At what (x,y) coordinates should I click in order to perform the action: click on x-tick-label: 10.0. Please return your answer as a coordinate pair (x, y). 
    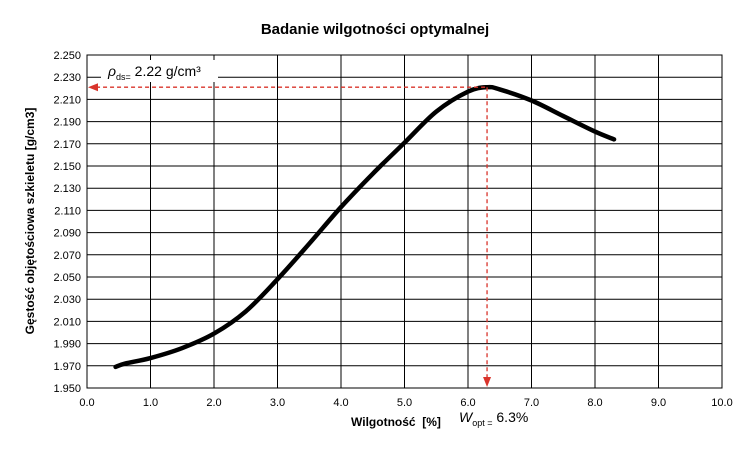
    Looking at the image, I should click on (721, 403).